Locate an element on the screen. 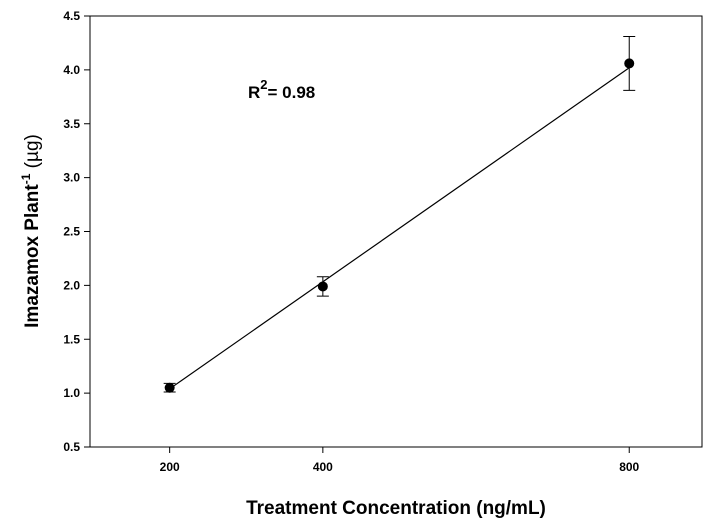 Image resolution: width=703 pixels, height=526 pixels. x-tick-label: 800 is located at coordinates (629, 467).